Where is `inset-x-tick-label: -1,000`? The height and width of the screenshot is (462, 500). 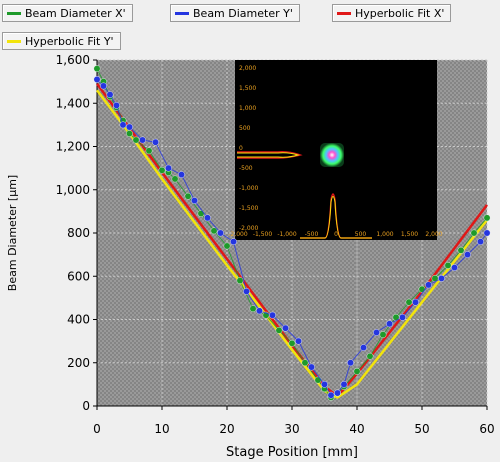
inset-x-tick-label: -1,000 is located at coordinates (287, 234).